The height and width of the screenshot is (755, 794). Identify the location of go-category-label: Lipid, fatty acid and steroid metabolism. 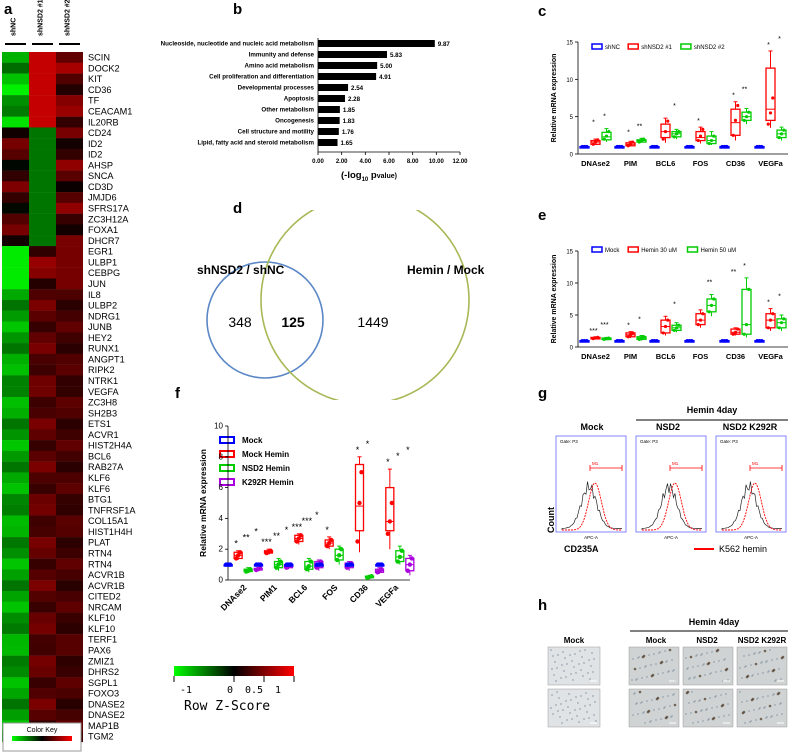
(255, 143).